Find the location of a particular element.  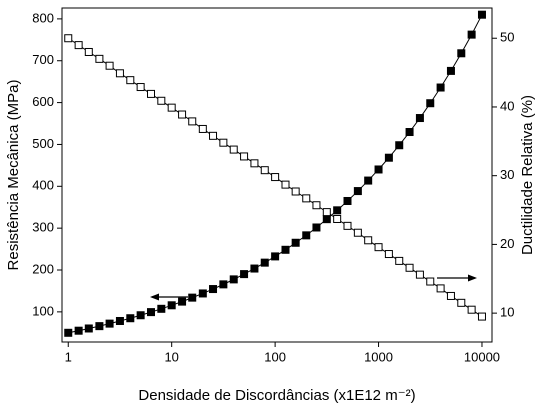

x-tick-label: 1000 is located at coordinates (378, 356).